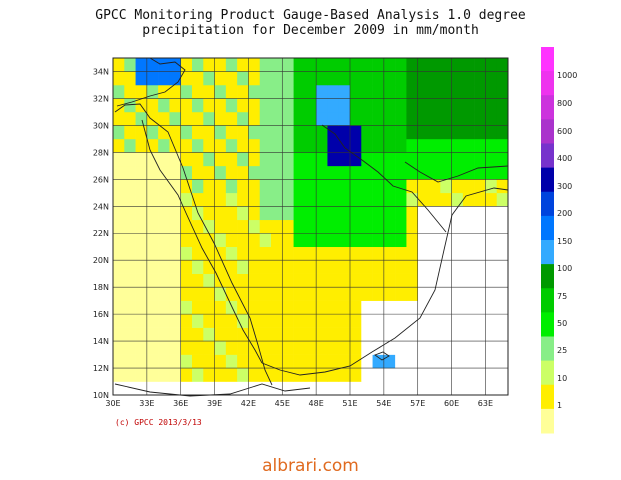  Describe the element at coordinates (158, 422) in the screenshot. I see `copyright-text: (c) GPCC 2013/3/13` at that location.